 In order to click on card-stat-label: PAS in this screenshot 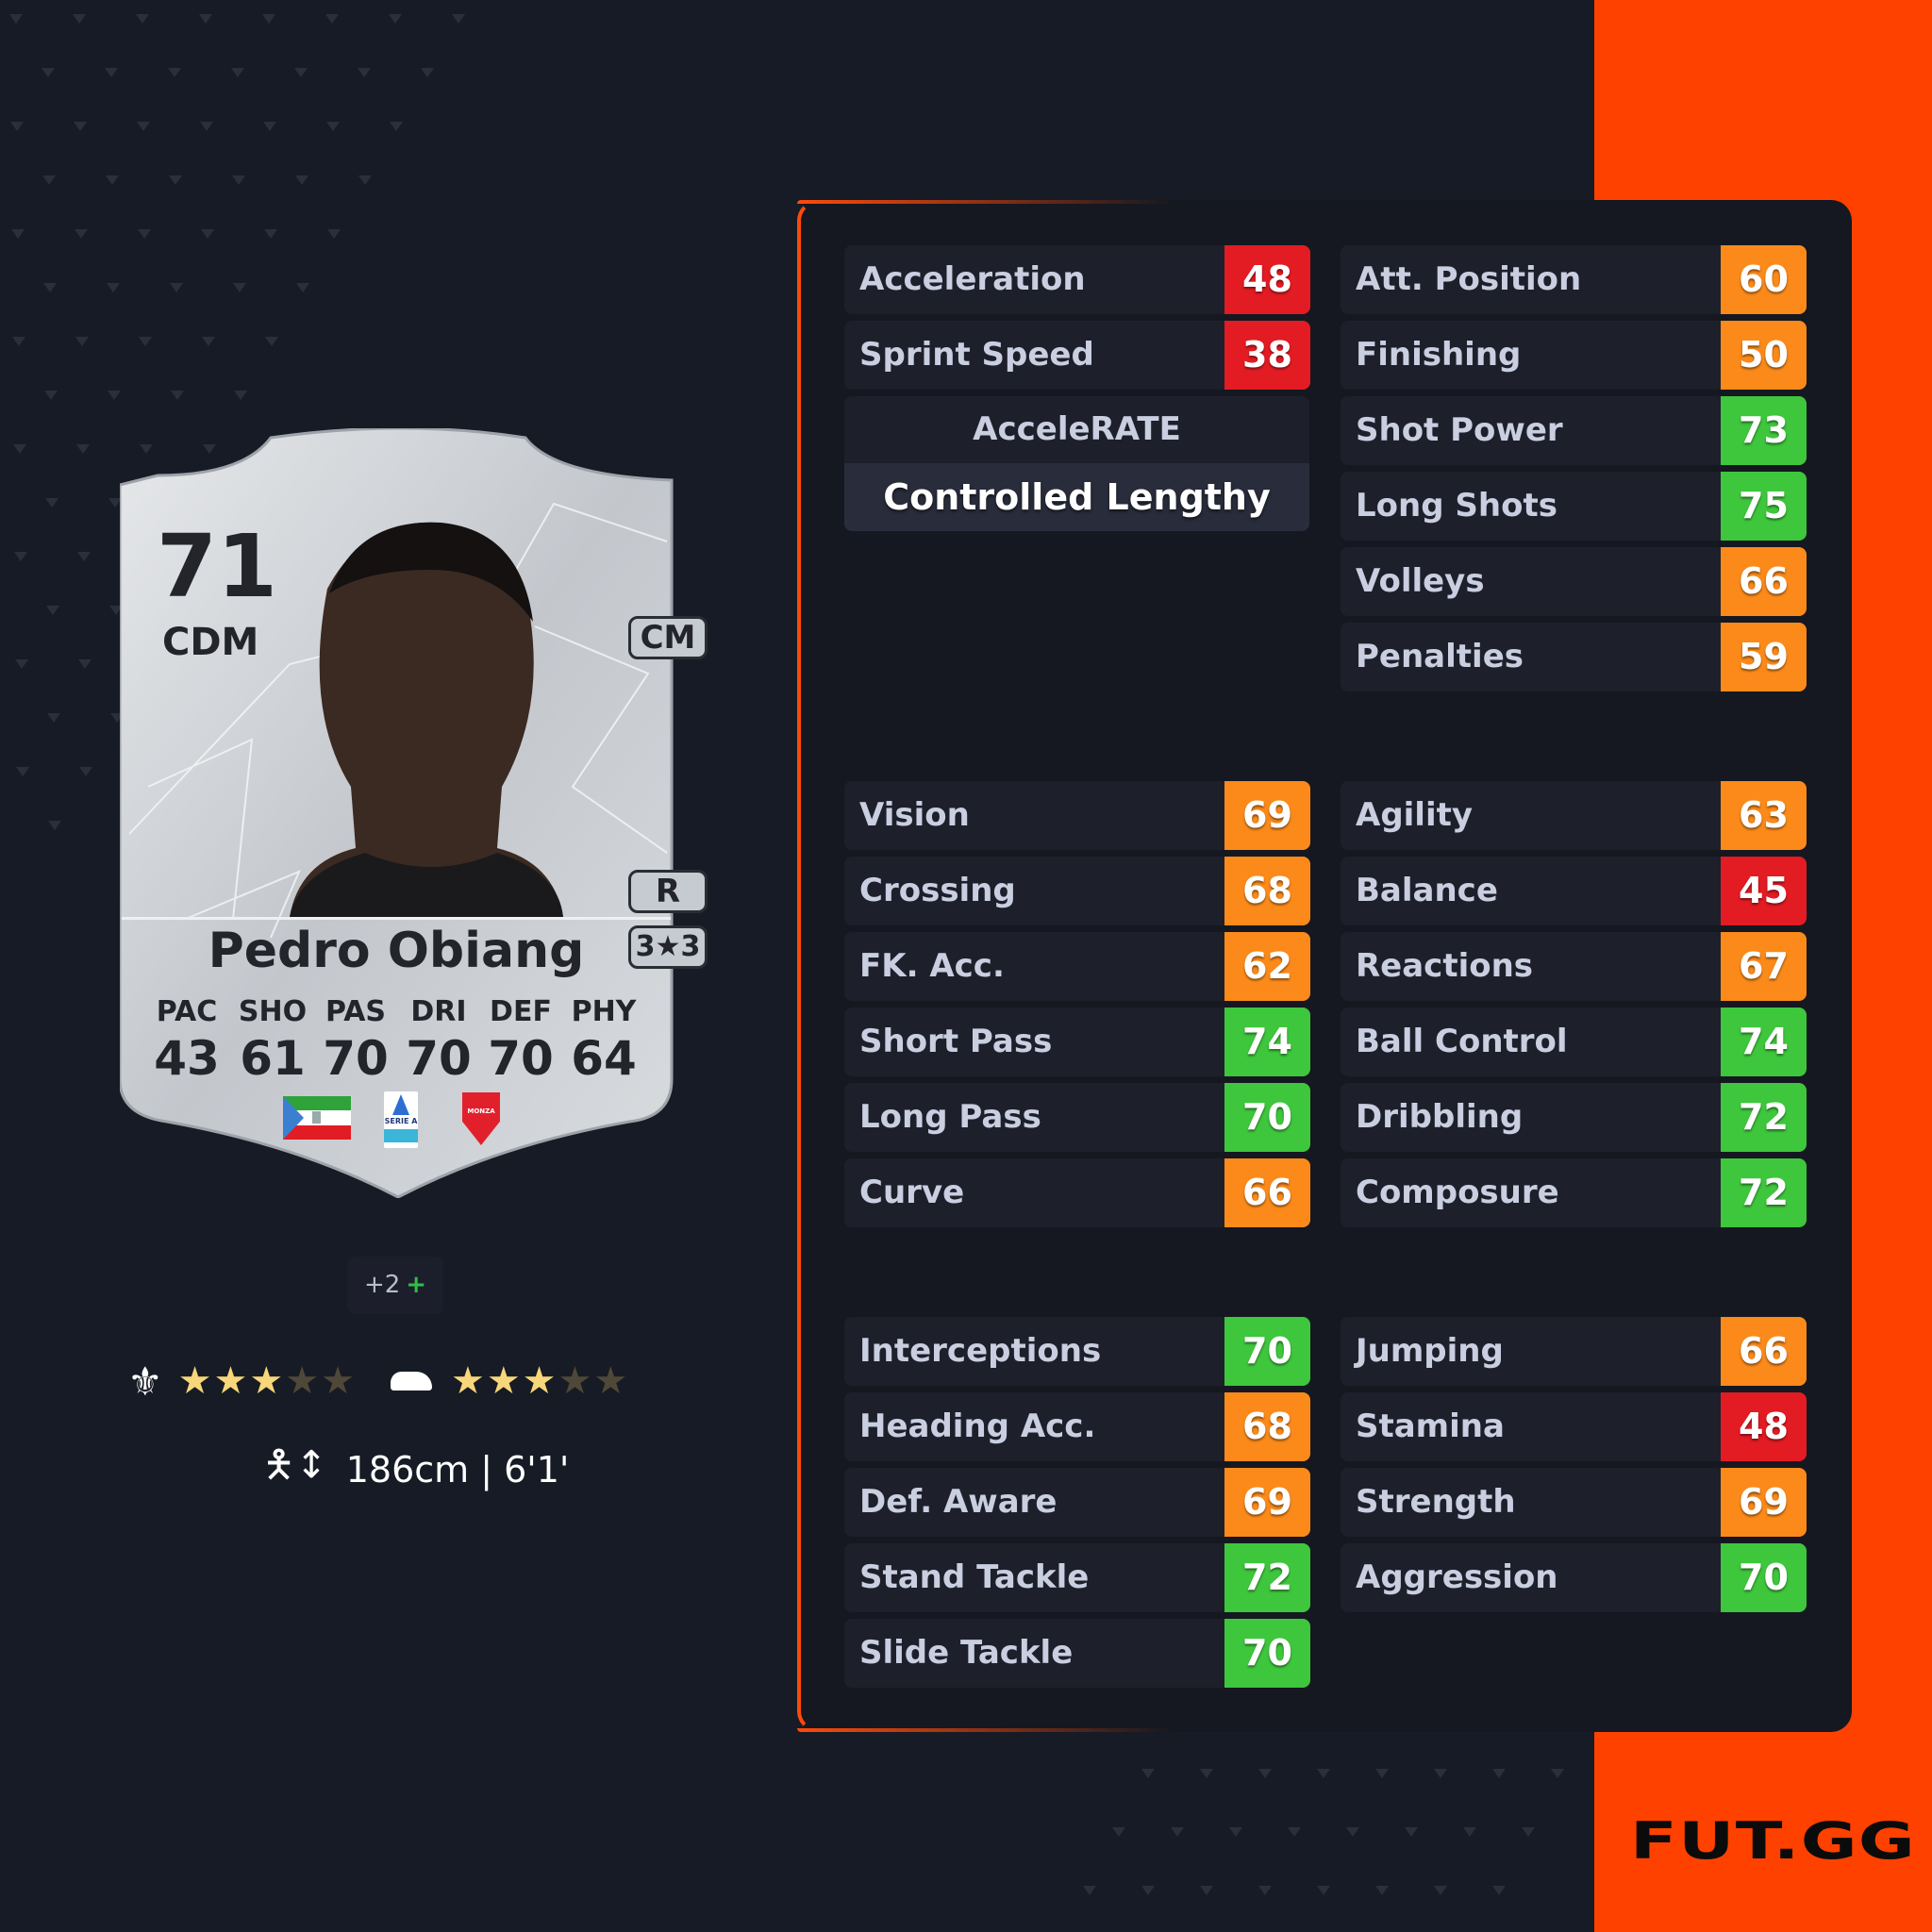, I will do `click(356, 1011)`.